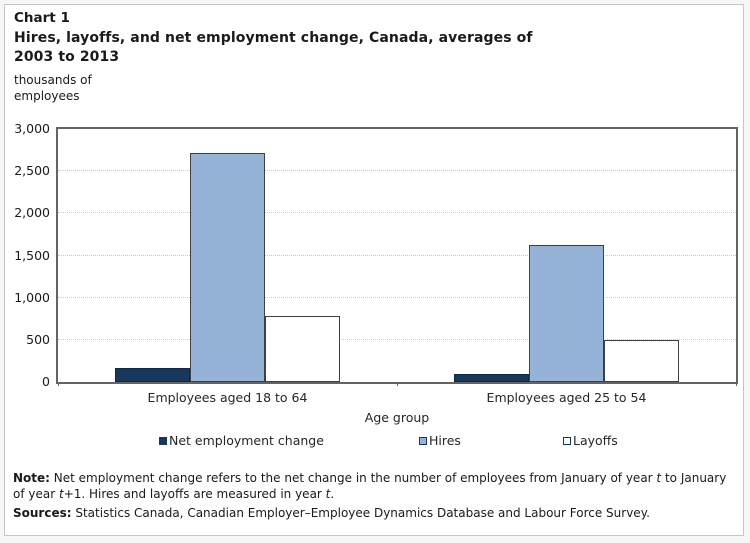 This screenshot has height=543, width=750. I want to click on sources-label: Sources:, so click(42, 513).